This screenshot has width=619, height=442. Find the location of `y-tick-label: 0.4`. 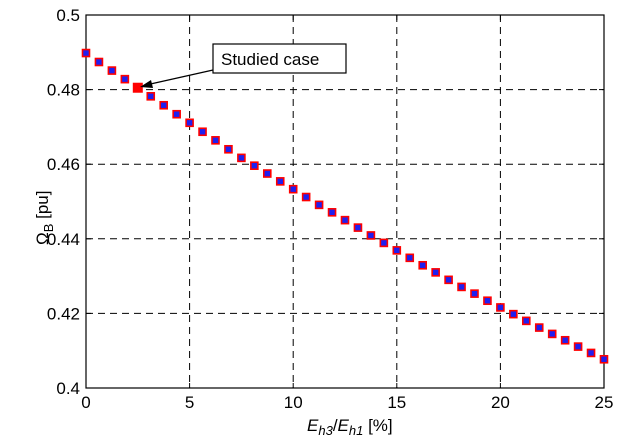

y-tick-label: 0.4 is located at coordinates (68, 388).